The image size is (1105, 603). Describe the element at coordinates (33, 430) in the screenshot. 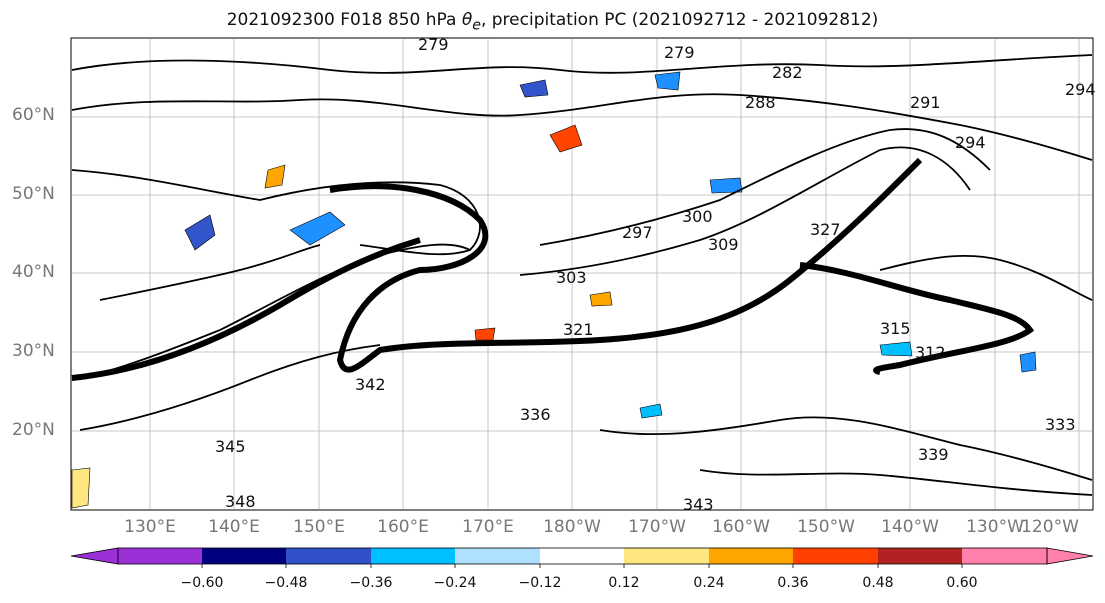

I see `lat-label-20n: 20°N` at that location.